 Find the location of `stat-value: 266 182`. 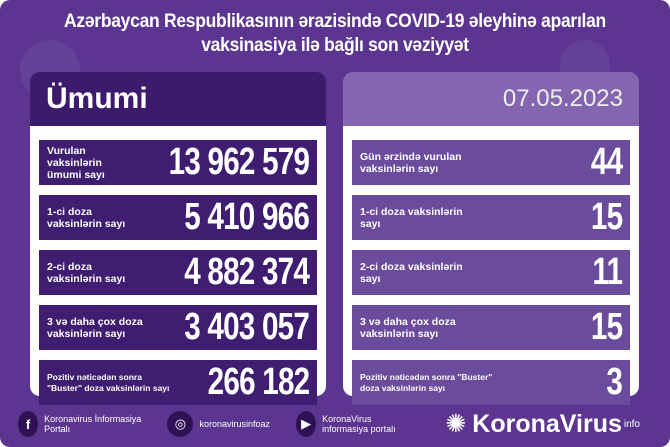

stat-value: 266 182 is located at coordinates (258, 382).